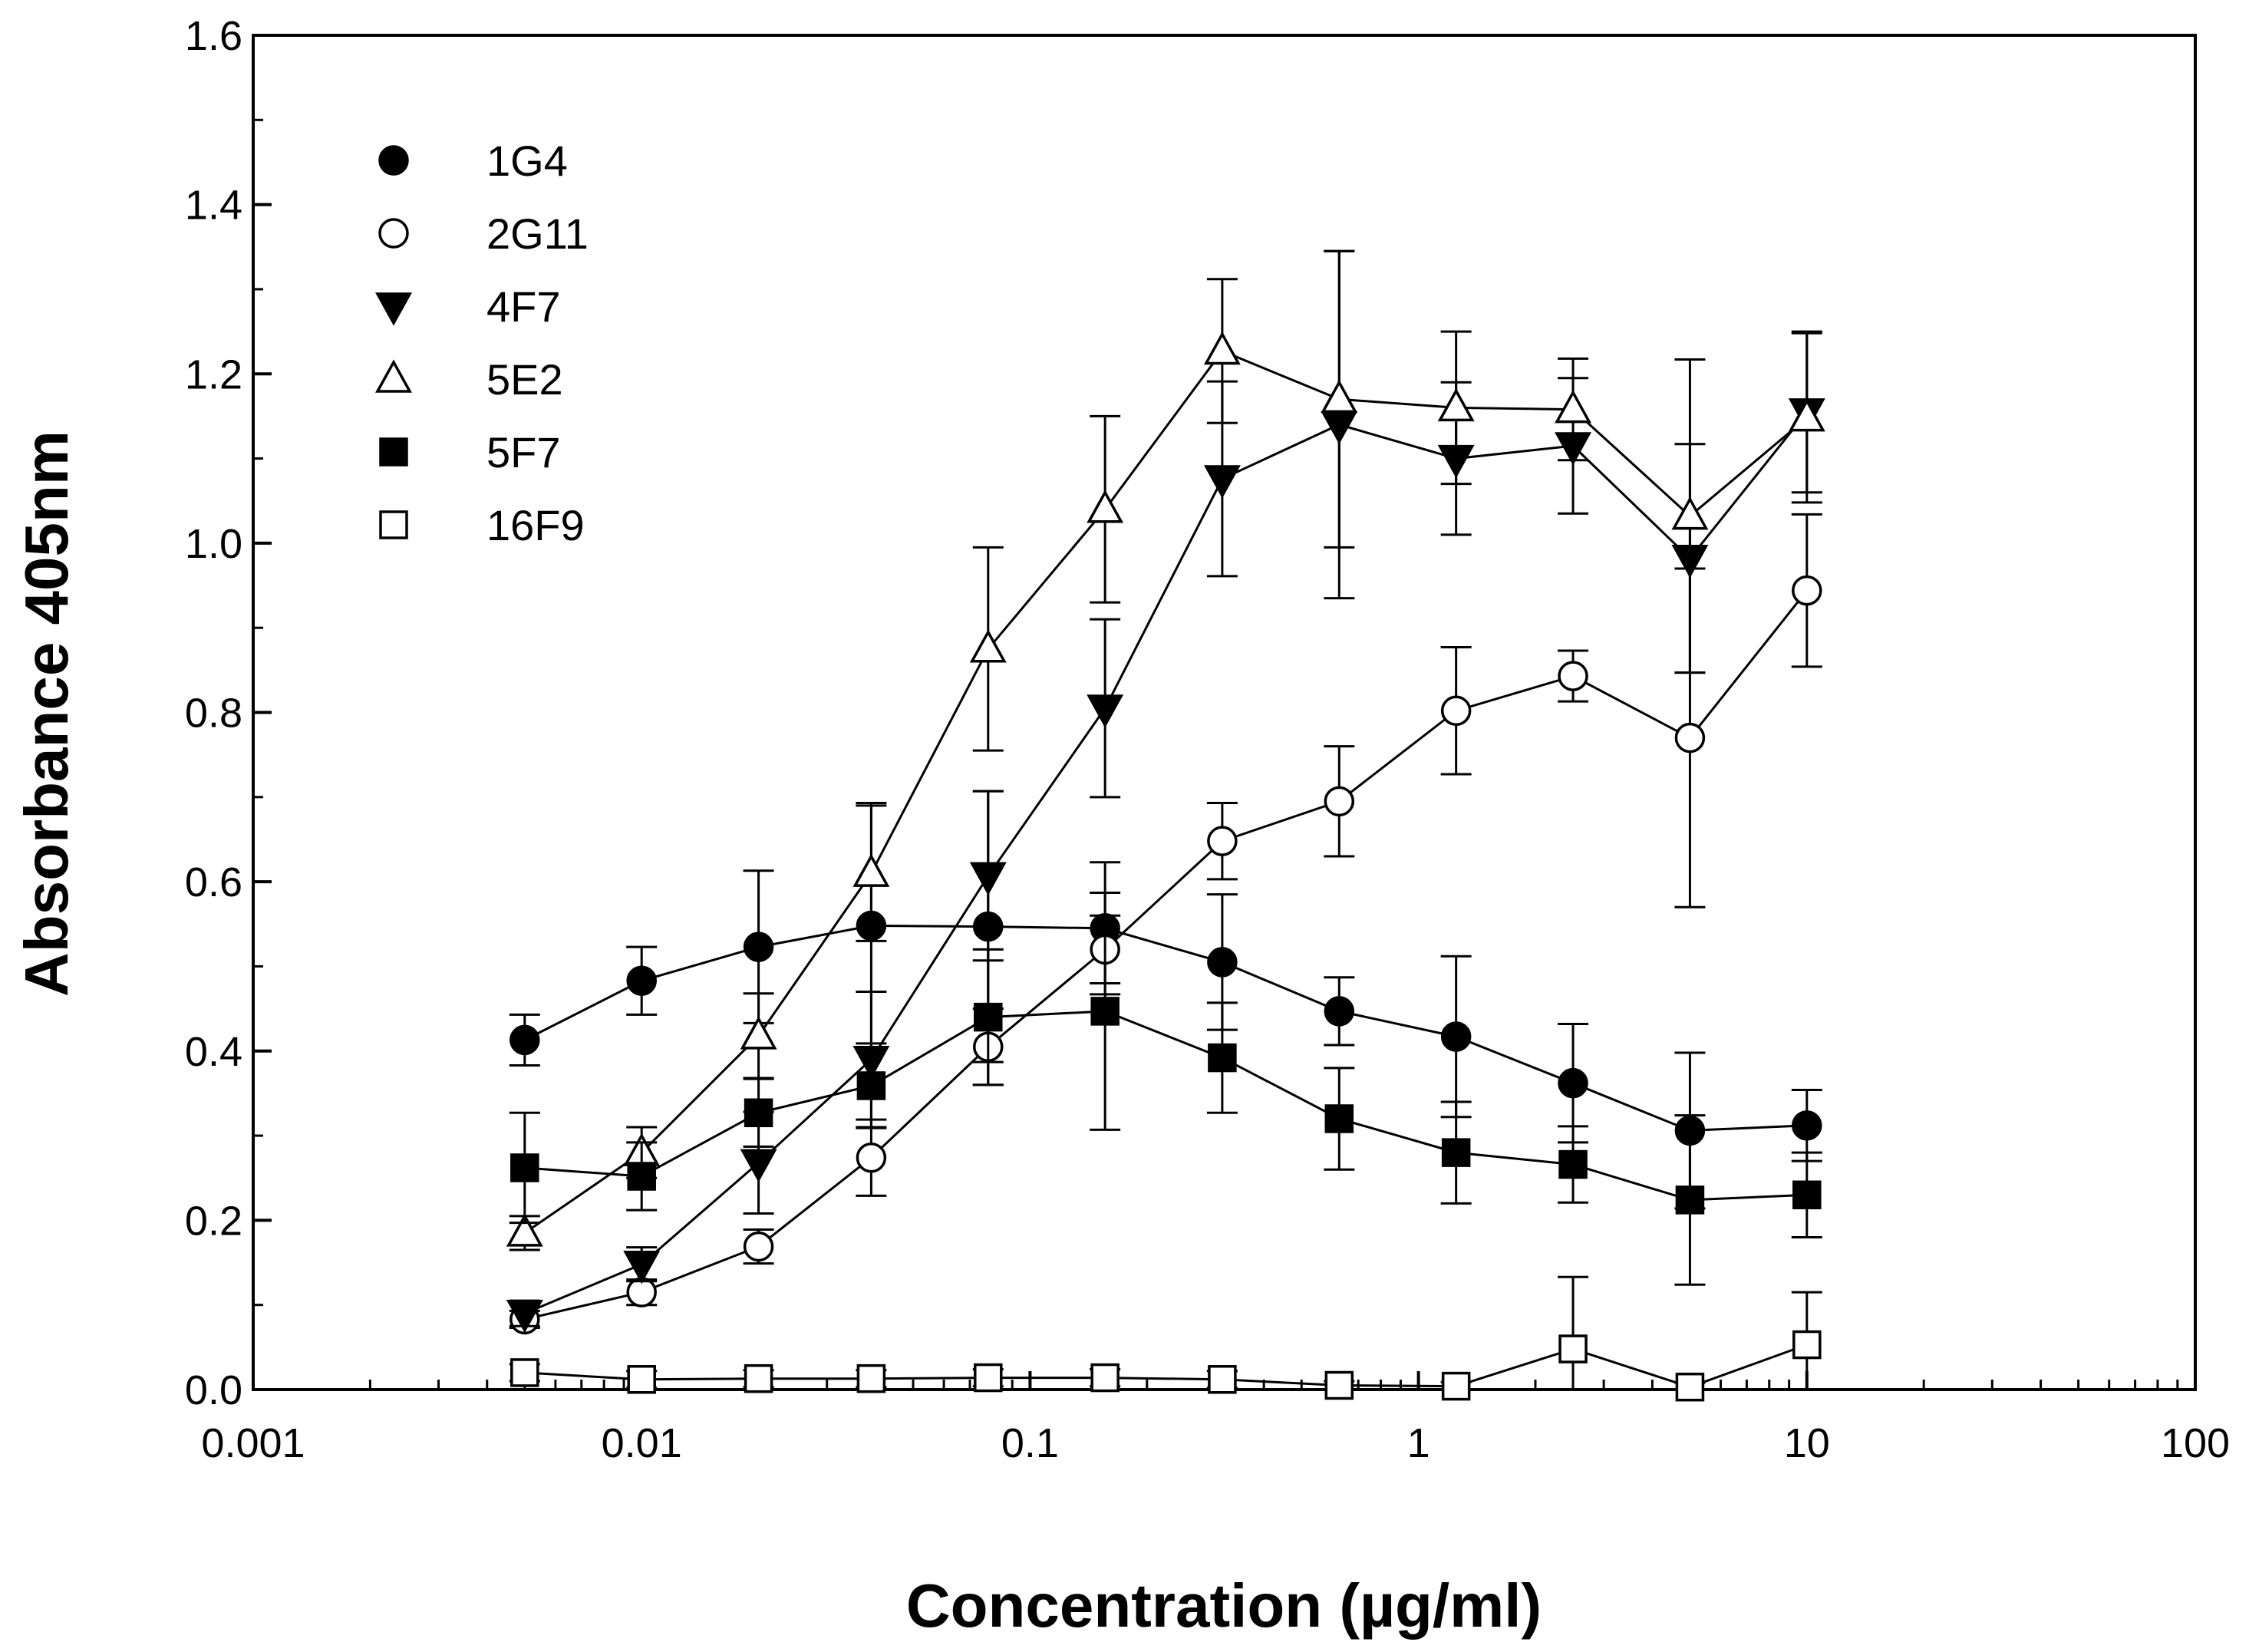 Image resolution: width=2249 pixels, height=1652 pixels. Describe the element at coordinates (527, 161) in the screenshot. I see `legend-label: 1G4` at that location.